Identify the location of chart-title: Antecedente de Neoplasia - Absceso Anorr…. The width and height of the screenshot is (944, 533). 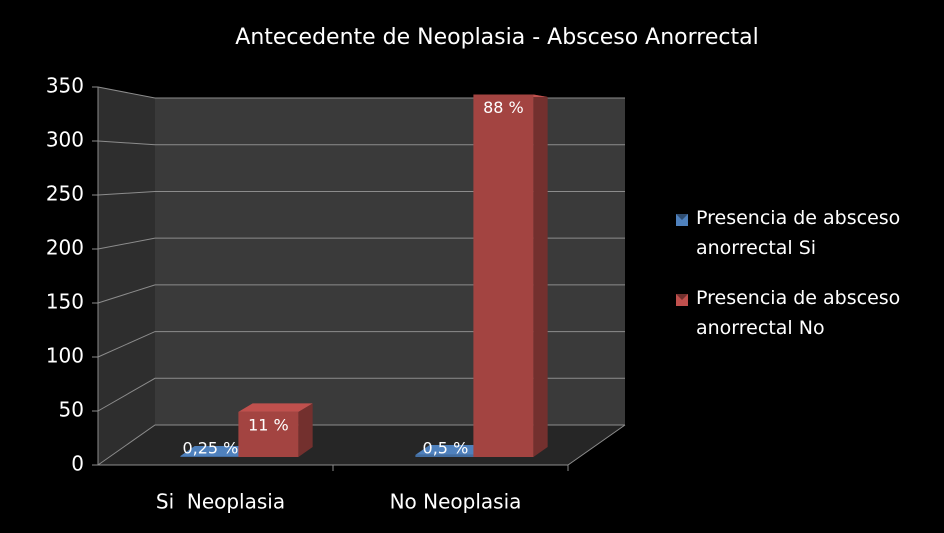
(496, 37).